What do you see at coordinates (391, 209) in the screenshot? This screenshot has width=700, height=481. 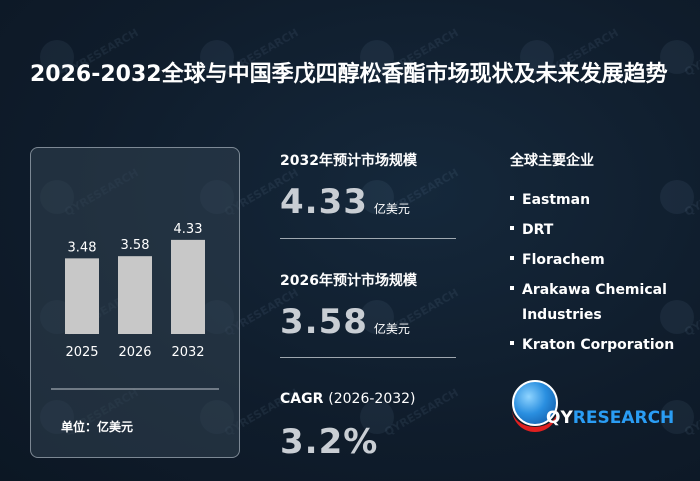 I see `stat-2032-unit: 亿美元` at bounding box center [391, 209].